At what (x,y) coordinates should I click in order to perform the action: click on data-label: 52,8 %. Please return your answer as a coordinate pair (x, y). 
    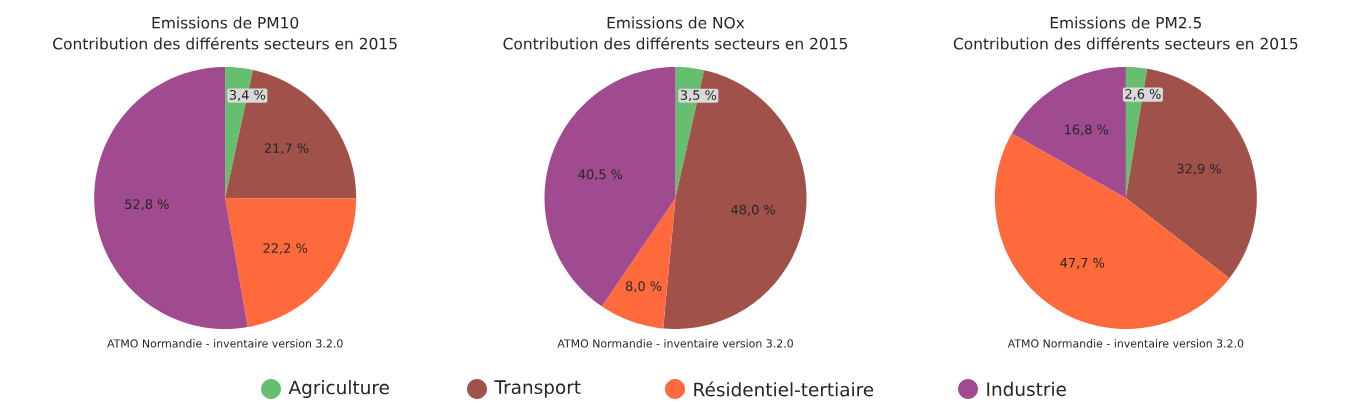
    Looking at the image, I should click on (147, 205).